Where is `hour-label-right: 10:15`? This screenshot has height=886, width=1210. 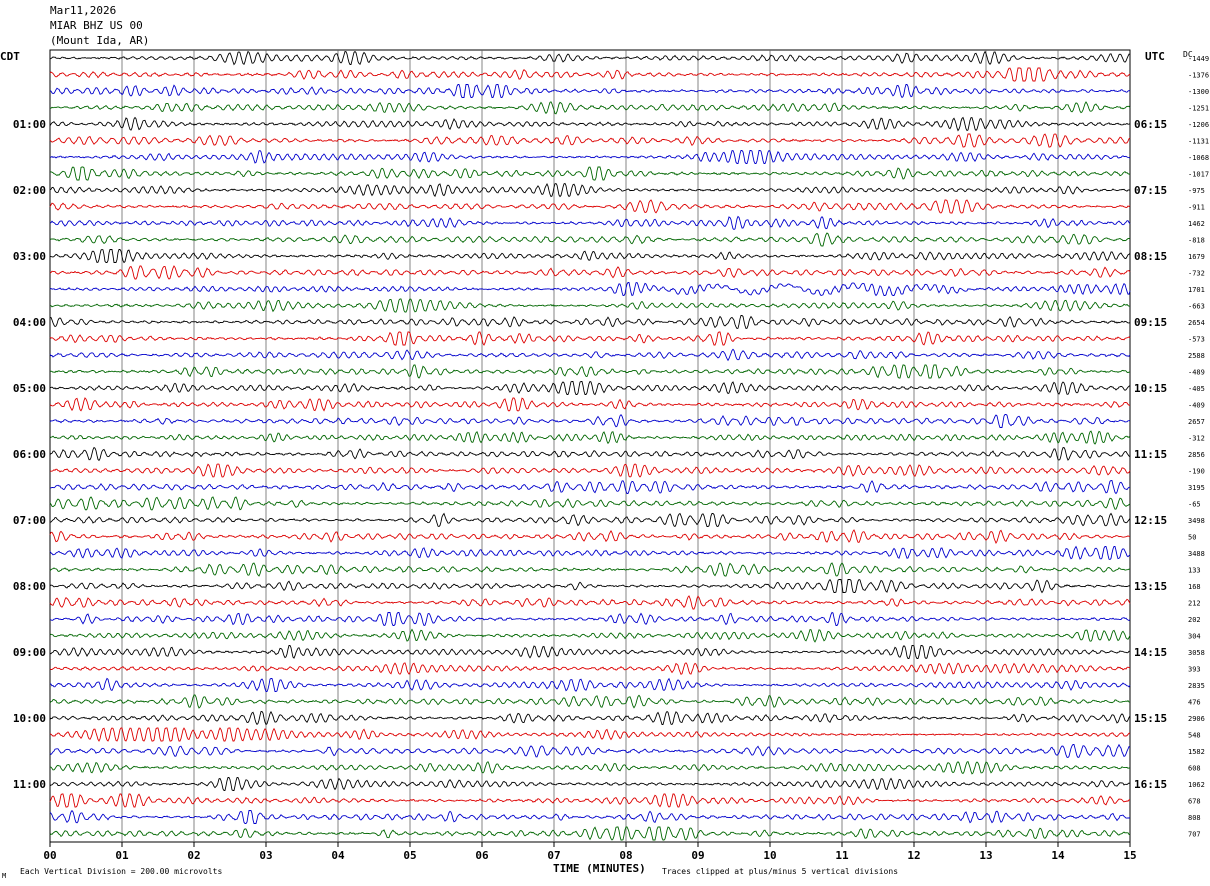 hour-label-right: 10:15 is located at coordinates (1150, 388).